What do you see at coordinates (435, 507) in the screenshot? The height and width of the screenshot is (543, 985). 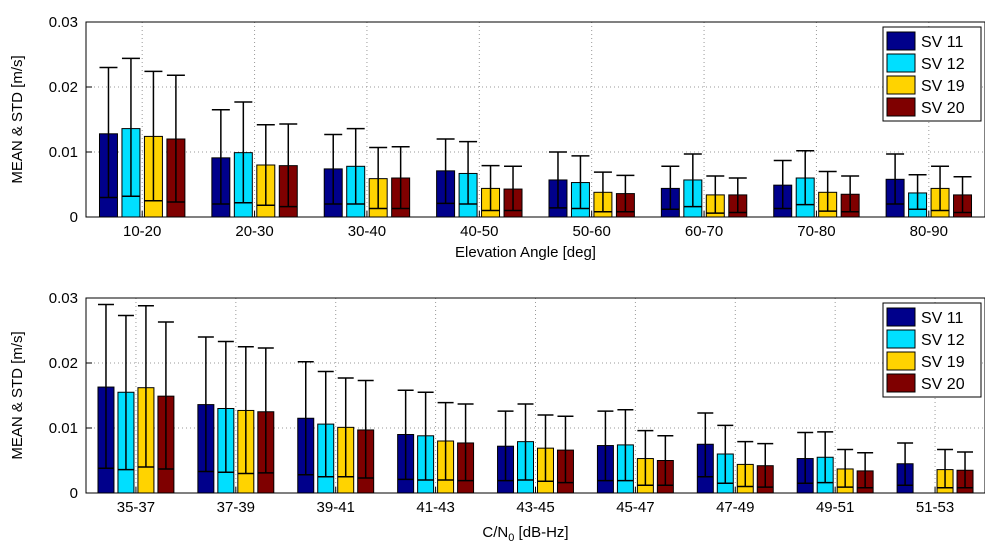 I see `x-tick-label: 41-43` at bounding box center [435, 507].